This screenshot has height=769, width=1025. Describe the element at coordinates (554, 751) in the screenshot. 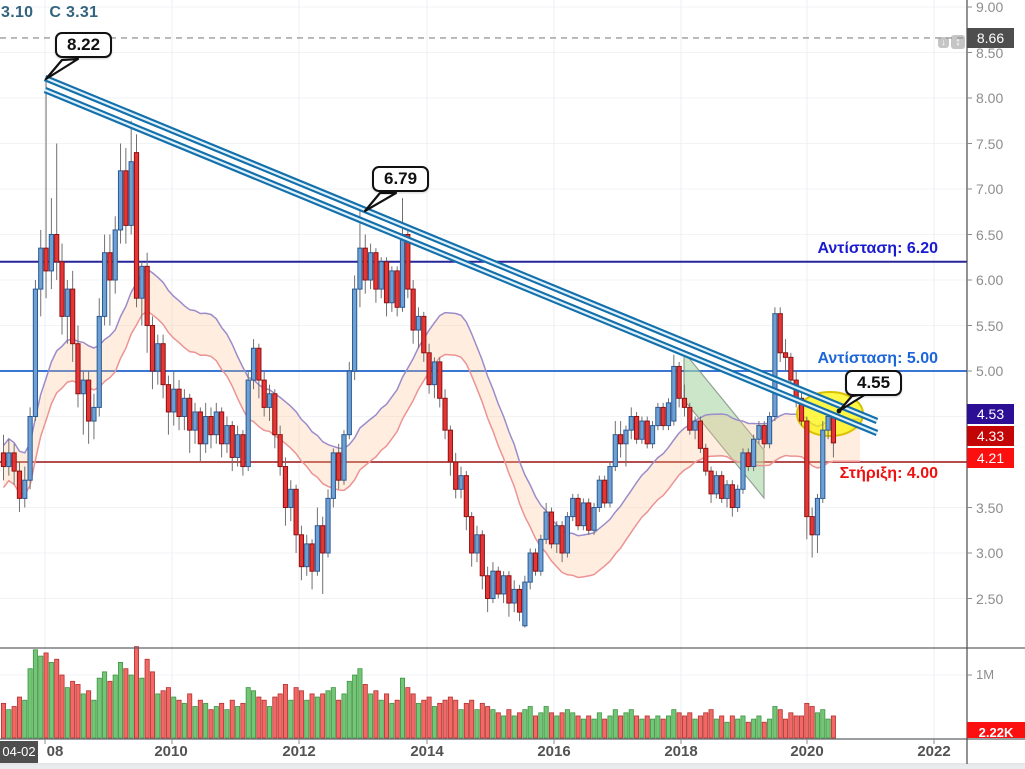

I see `time-axis-label: 2016` at that location.